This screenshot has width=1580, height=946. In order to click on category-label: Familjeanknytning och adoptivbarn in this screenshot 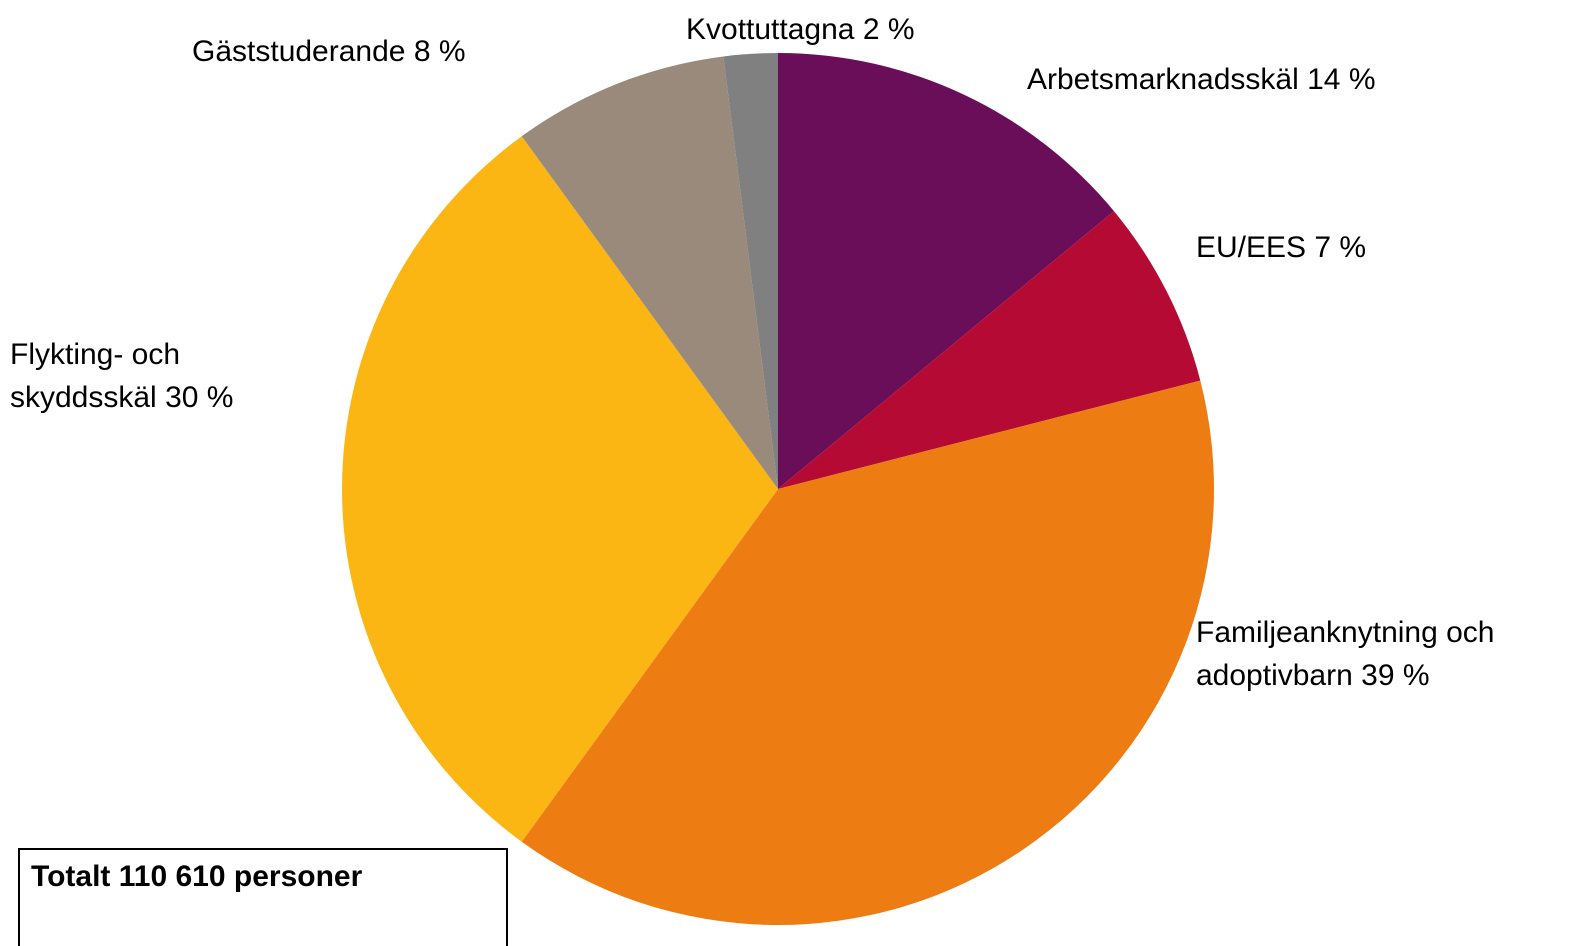, I will do `click(1345, 654)`.